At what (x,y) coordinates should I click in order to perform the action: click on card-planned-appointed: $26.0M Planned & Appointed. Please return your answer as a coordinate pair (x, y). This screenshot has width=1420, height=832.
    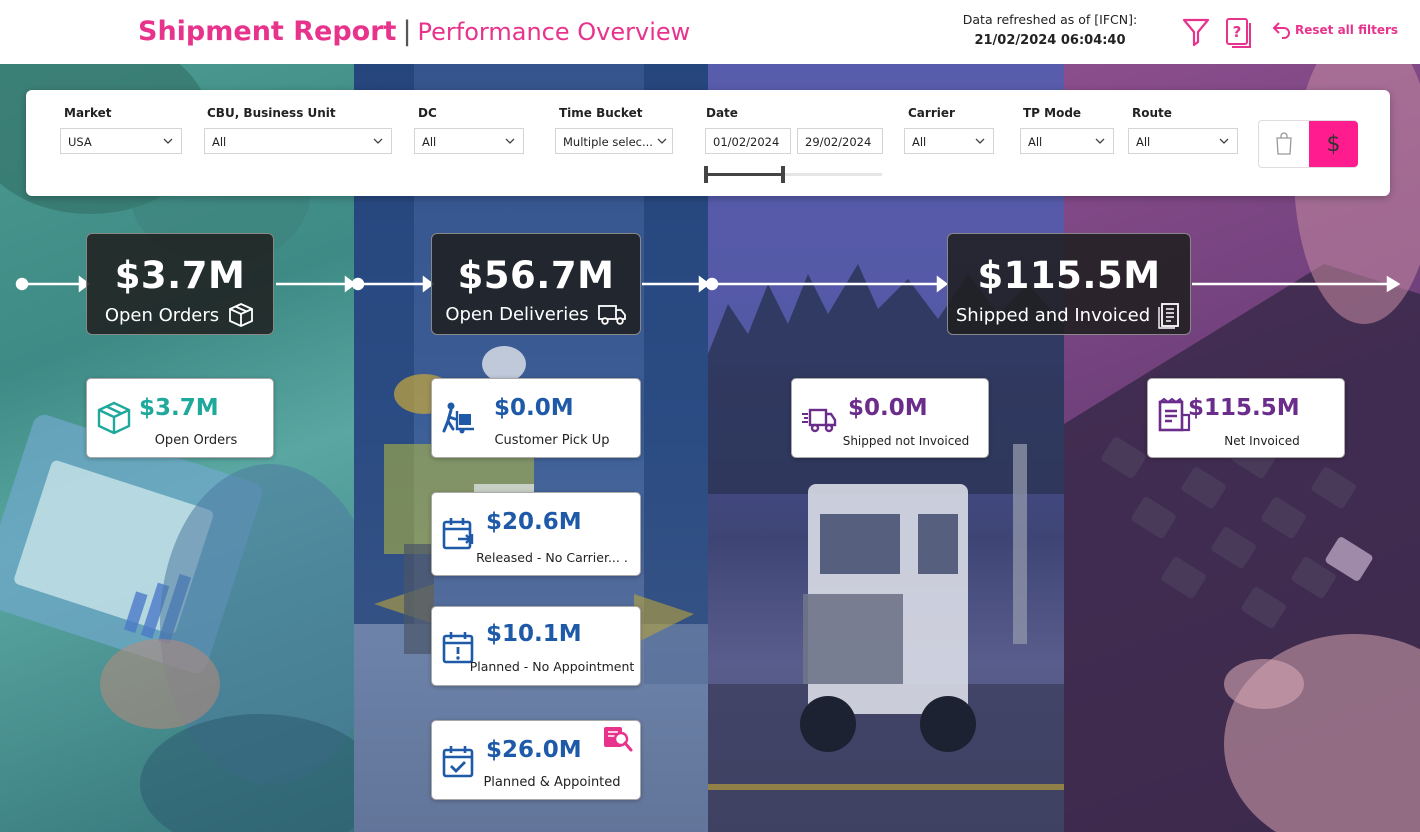
    Looking at the image, I should click on (536, 760).